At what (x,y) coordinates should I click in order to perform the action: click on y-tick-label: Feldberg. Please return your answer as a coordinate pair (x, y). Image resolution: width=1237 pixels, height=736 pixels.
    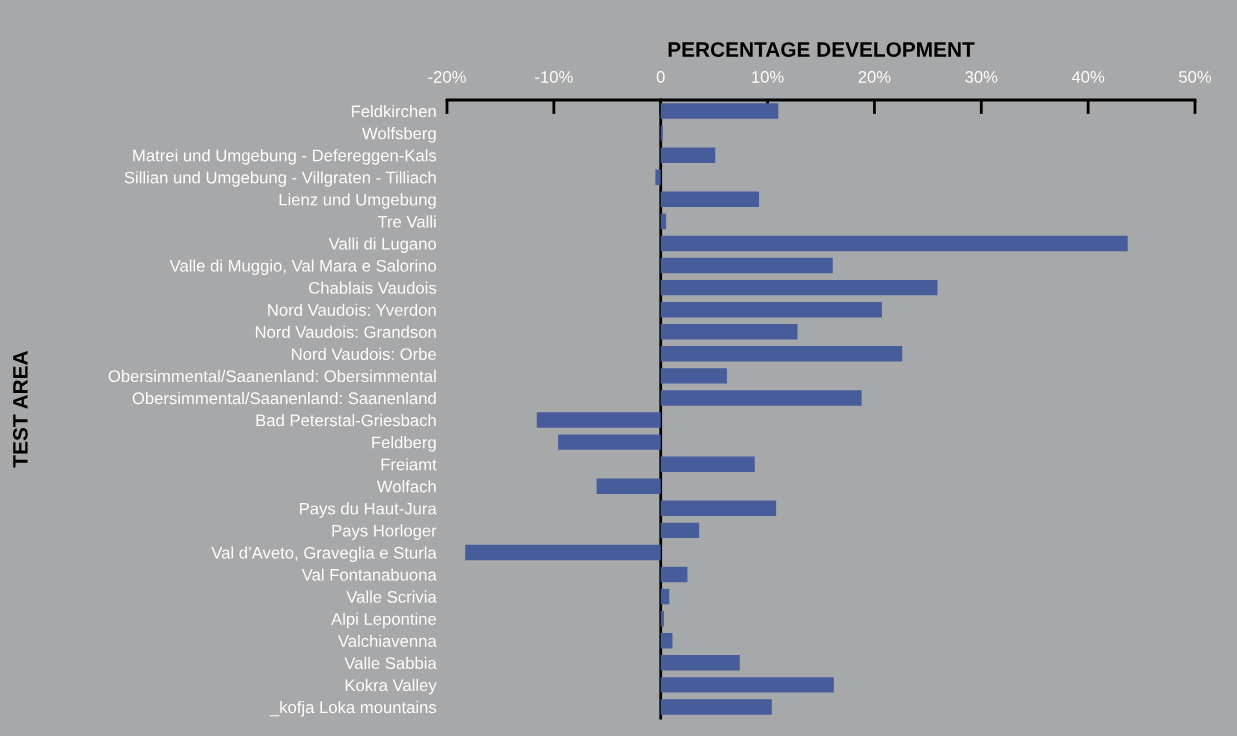
    Looking at the image, I should click on (404, 444).